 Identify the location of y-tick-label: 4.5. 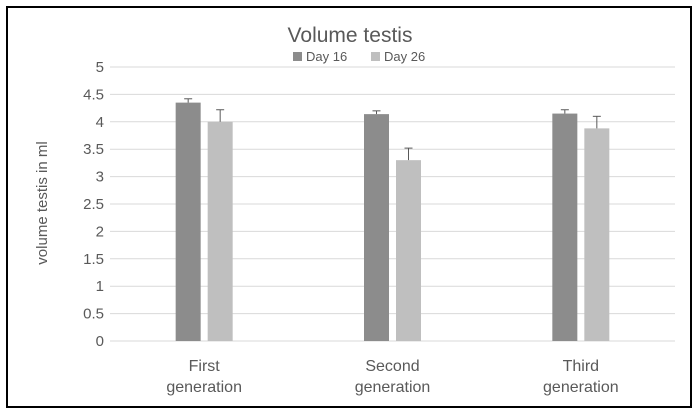
(93, 94).